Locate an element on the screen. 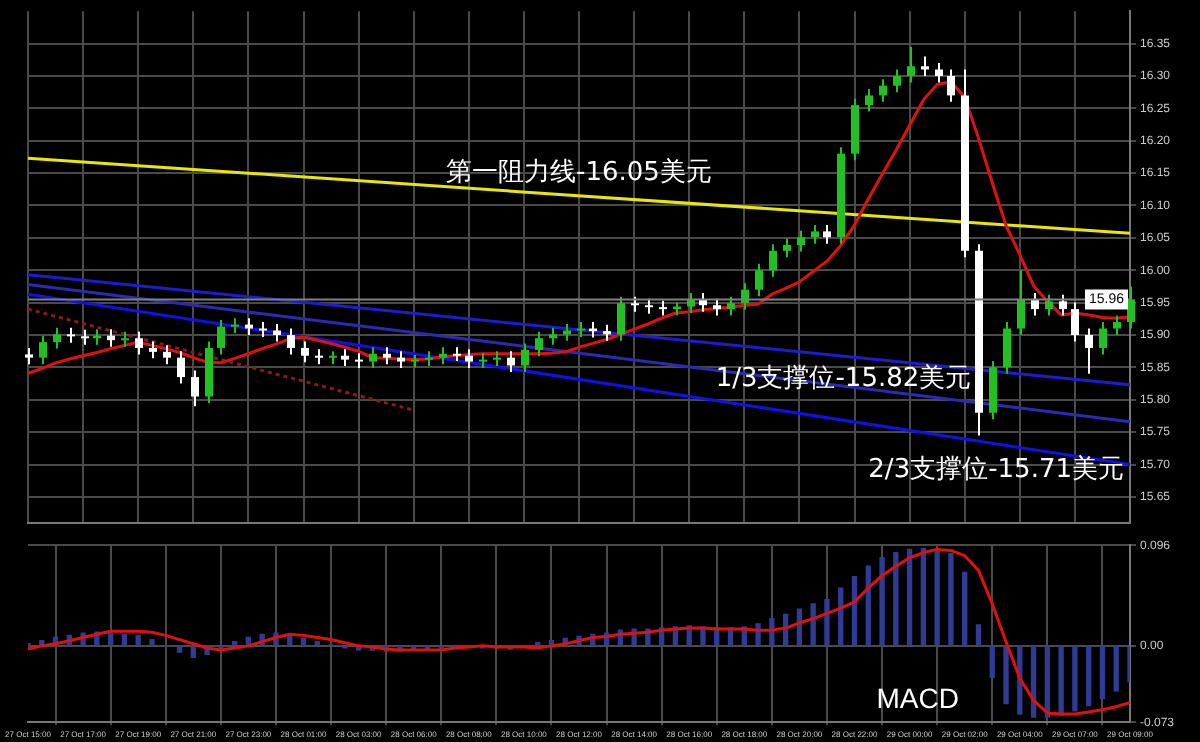  annotation: MACD is located at coordinates (918, 698).